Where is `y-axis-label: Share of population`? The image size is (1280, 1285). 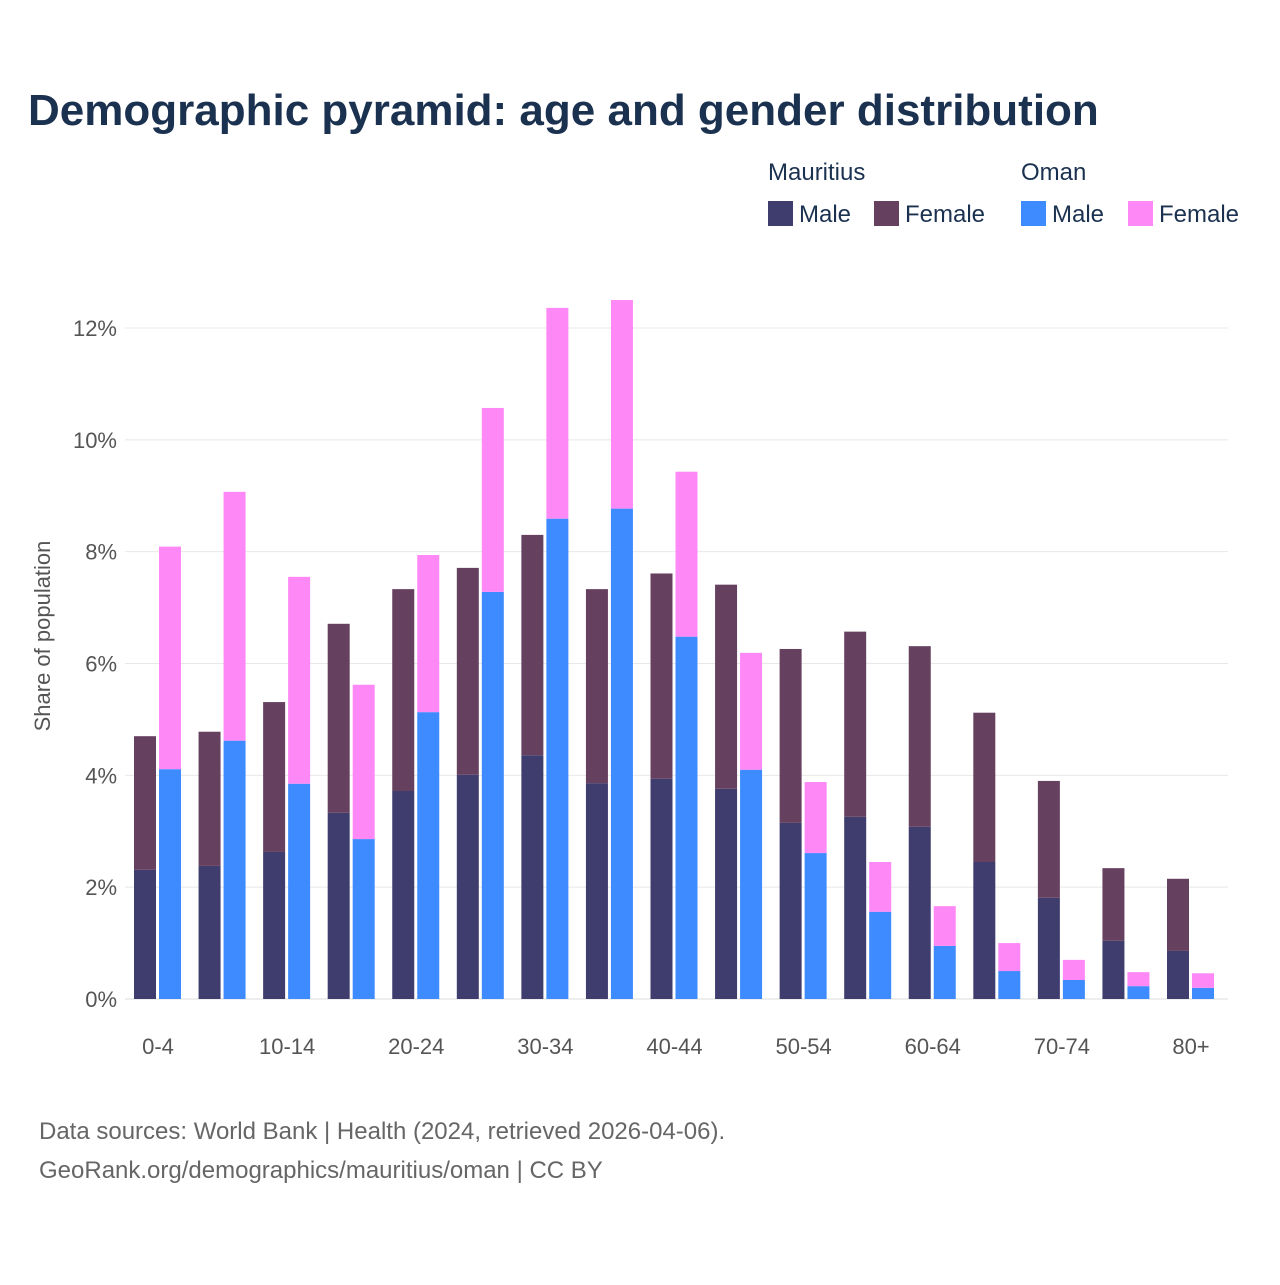
y-axis-label: Share of population is located at coordinates (42, 636).